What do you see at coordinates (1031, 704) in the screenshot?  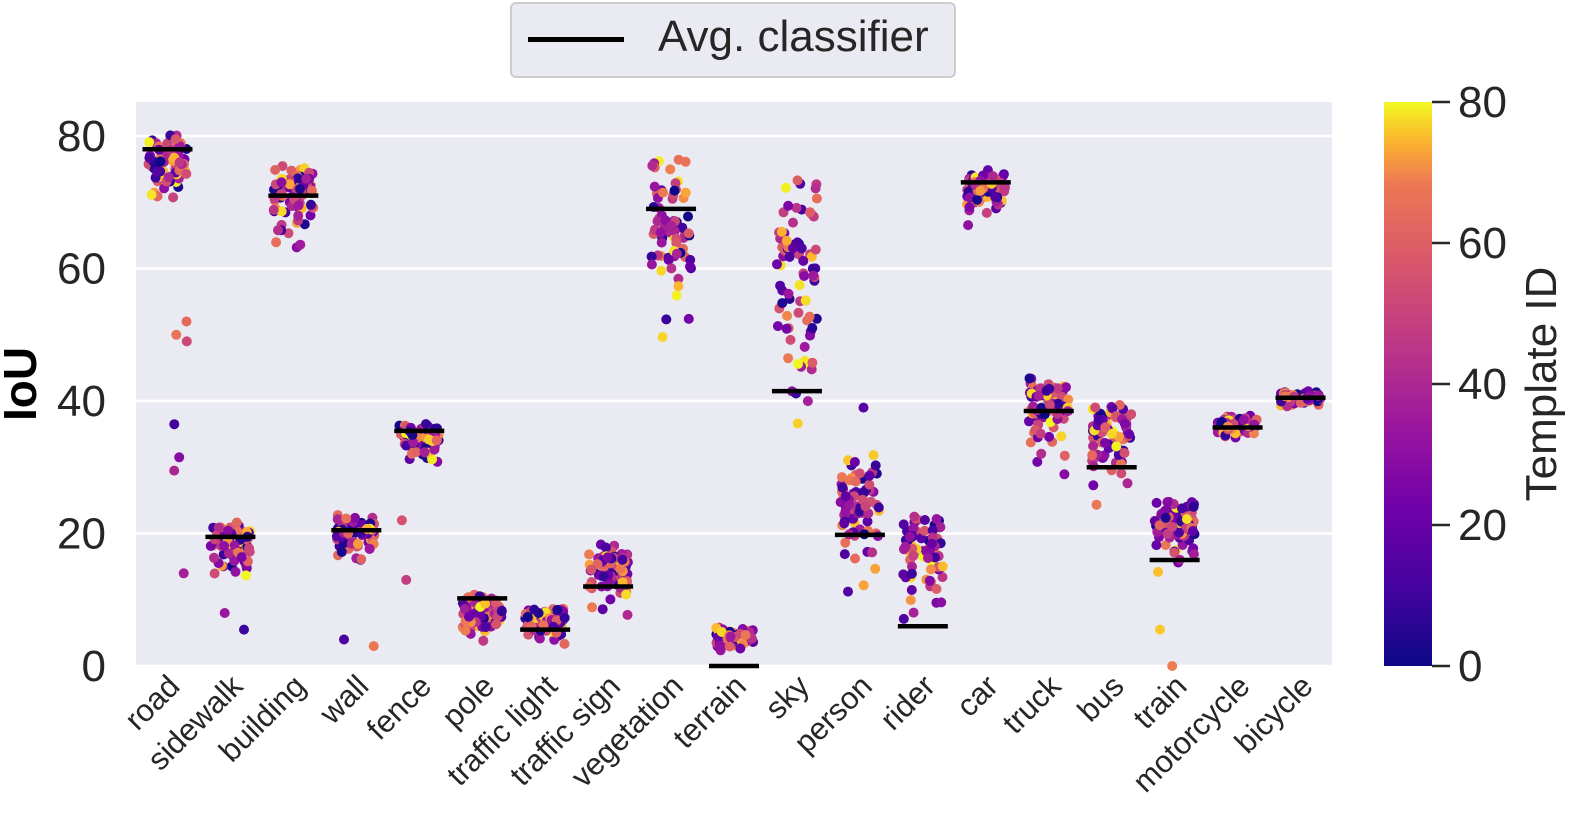 I see `x-tick-label: truck` at bounding box center [1031, 704].